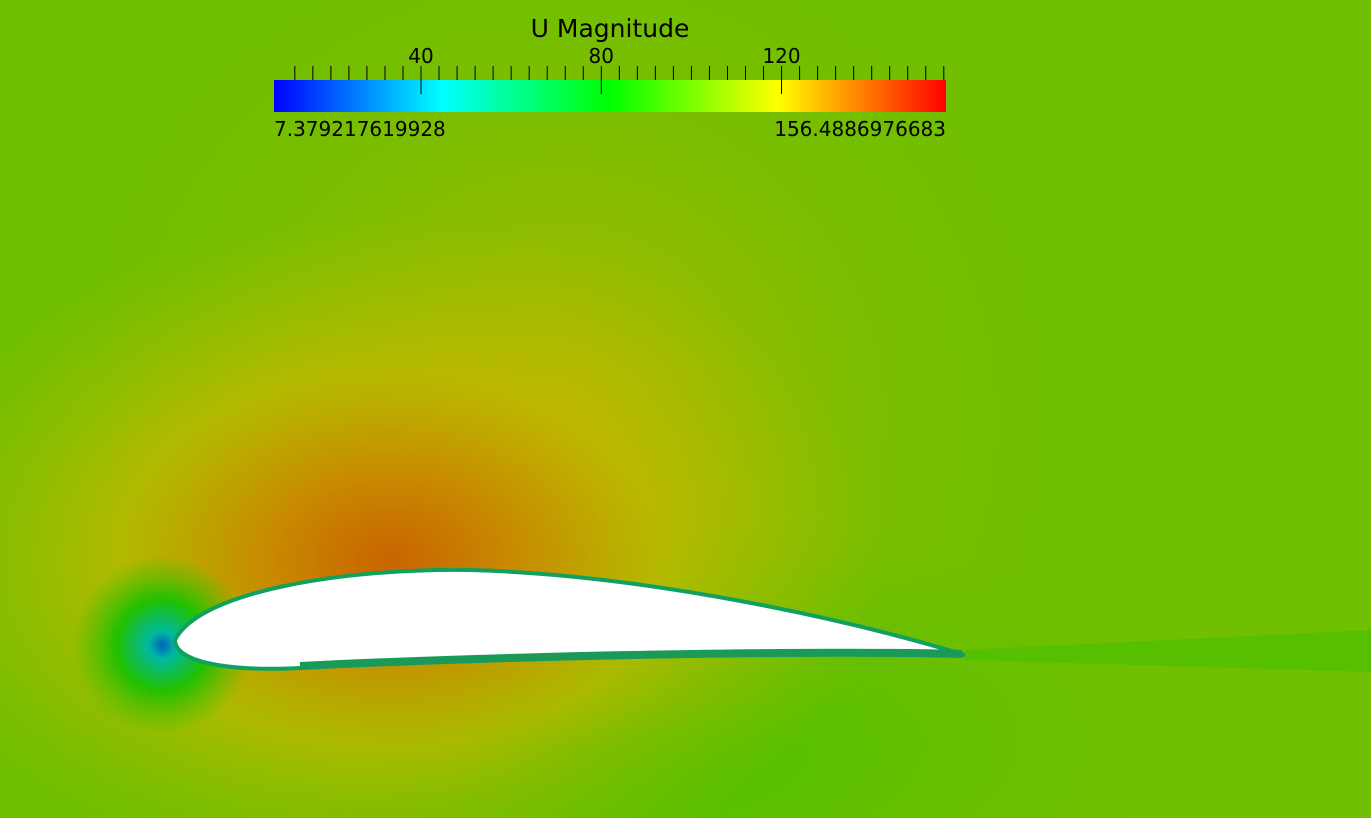 This screenshot has width=1371, height=818. What do you see at coordinates (601, 56) in the screenshot?
I see `tick-label: 80` at bounding box center [601, 56].